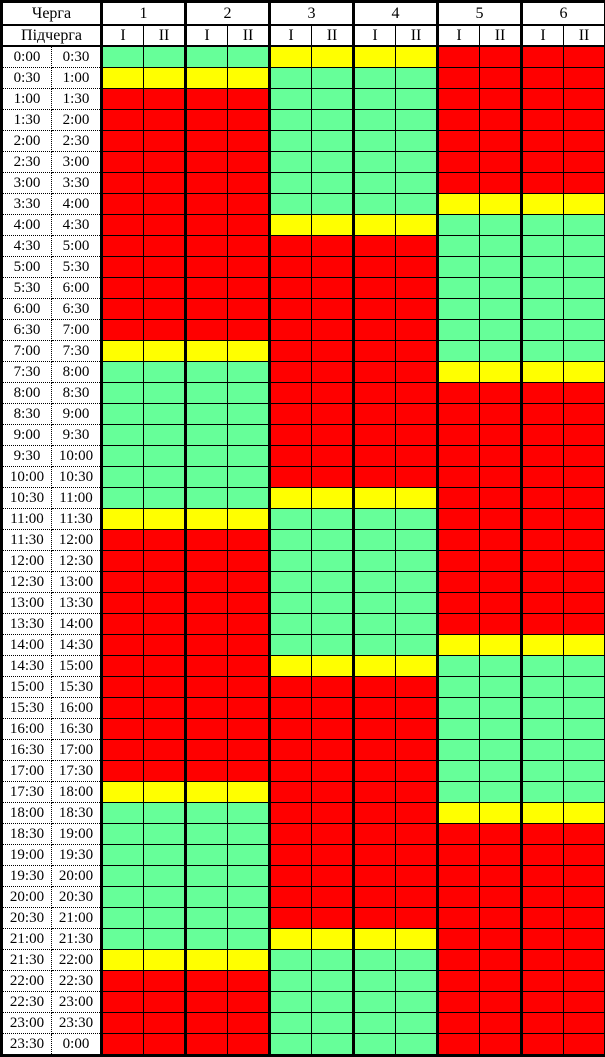  What do you see at coordinates (77, 792) in the screenshot?
I see `time-end-cell: 18:00` at bounding box center [77, 792].